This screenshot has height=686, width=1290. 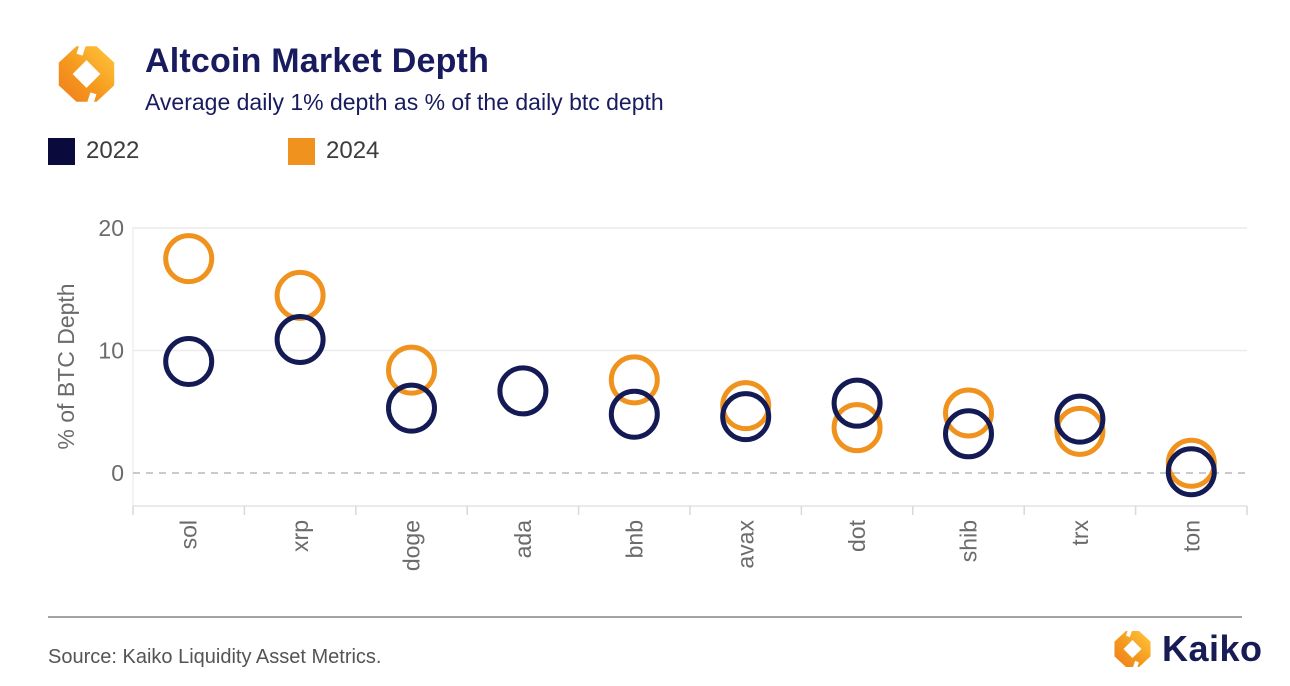 I want to click on point-sol-2022, so click(x=189, y=362).